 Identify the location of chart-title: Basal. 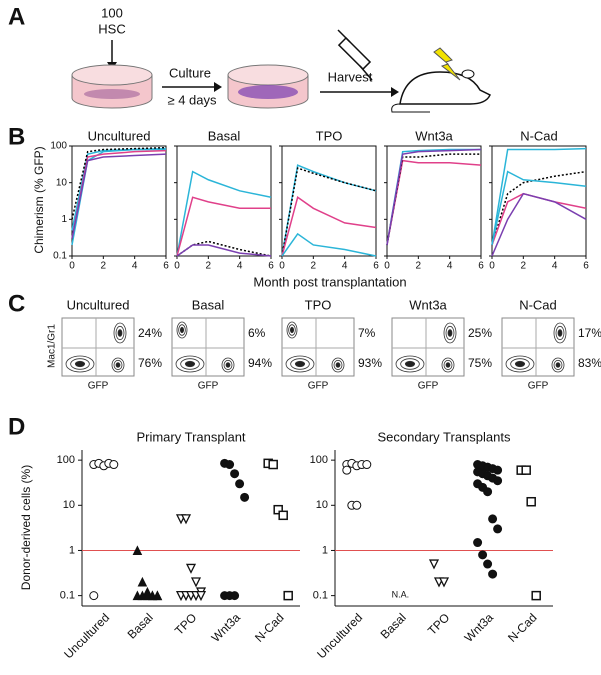
(224, 135).